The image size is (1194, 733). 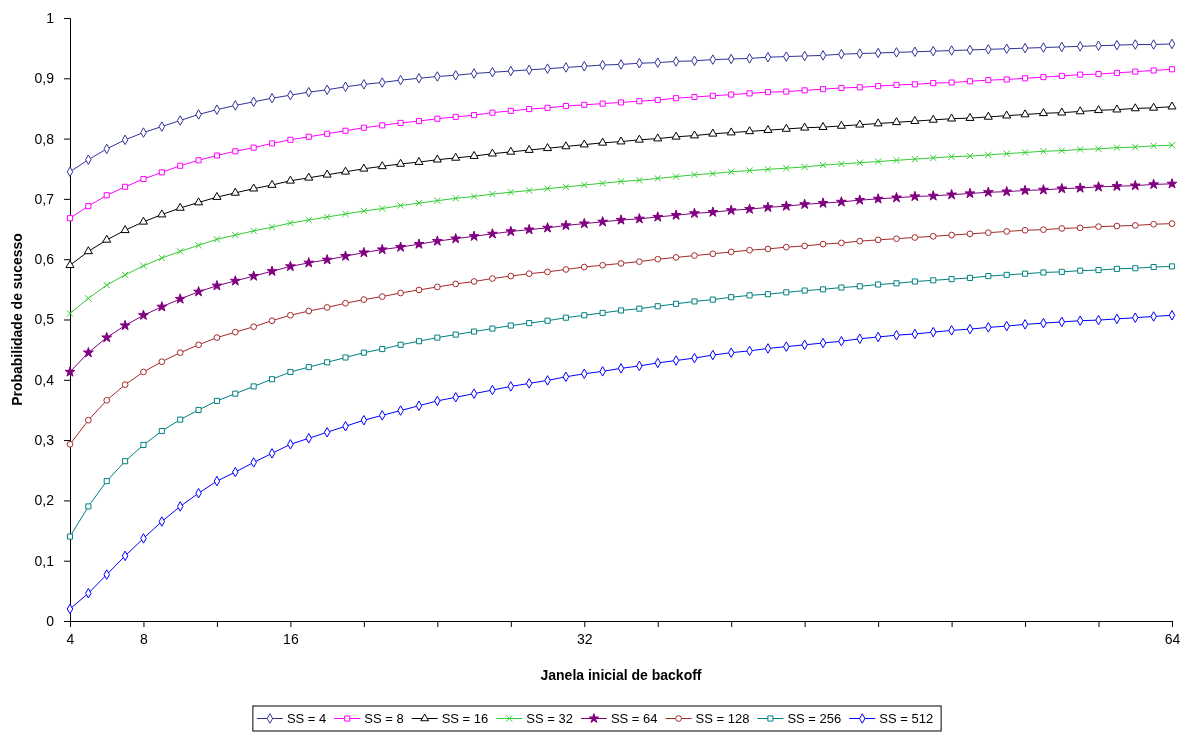 I want to click on legend-label: SS = 256, so click(x=814, y=718).